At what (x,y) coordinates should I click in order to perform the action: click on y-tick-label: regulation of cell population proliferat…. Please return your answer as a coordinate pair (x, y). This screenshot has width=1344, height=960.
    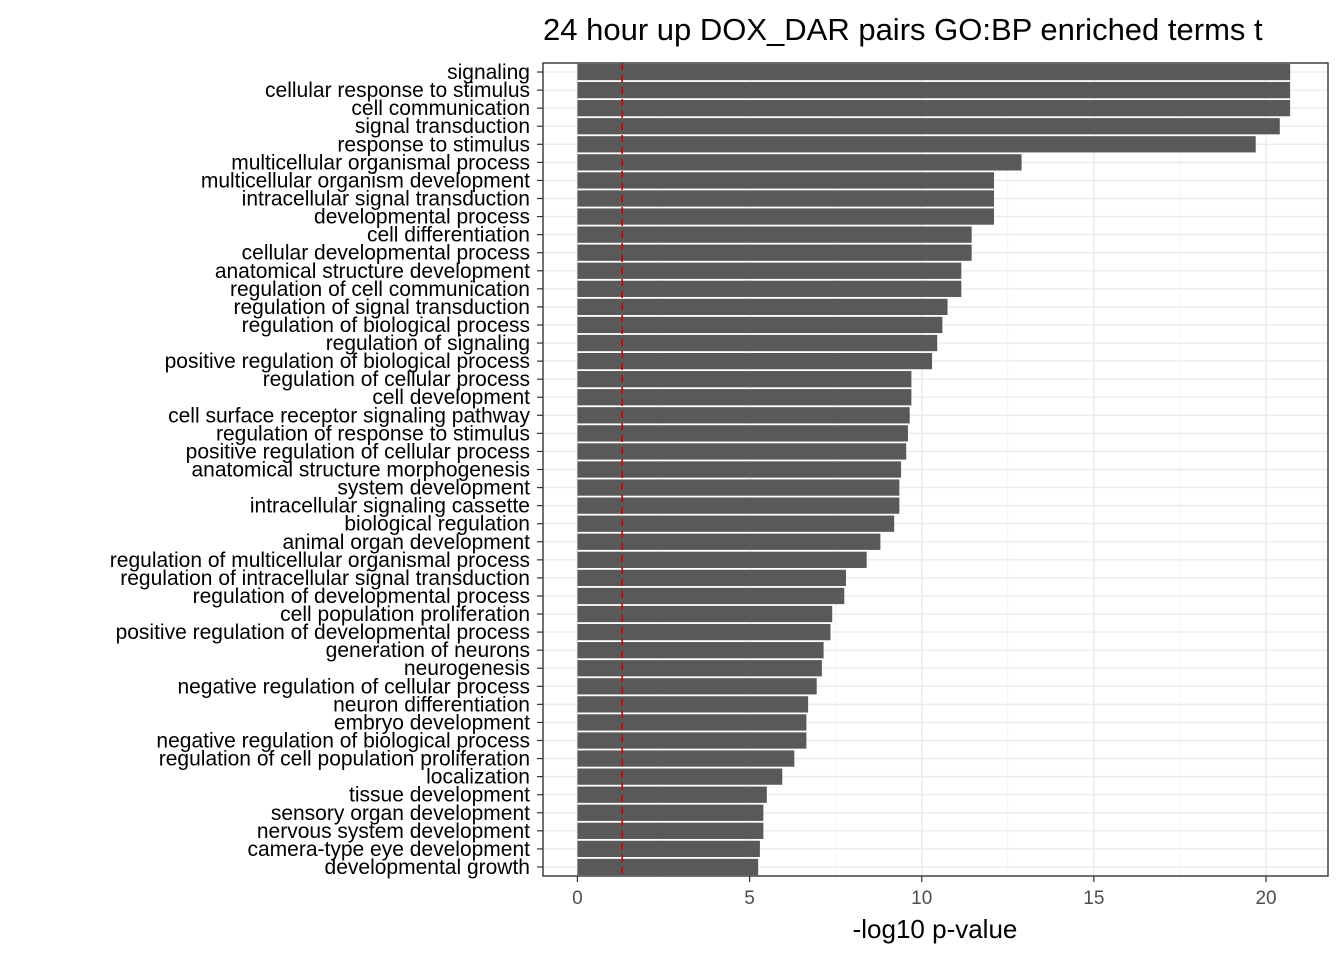
    Looking at the image, I should click on (344, 759).